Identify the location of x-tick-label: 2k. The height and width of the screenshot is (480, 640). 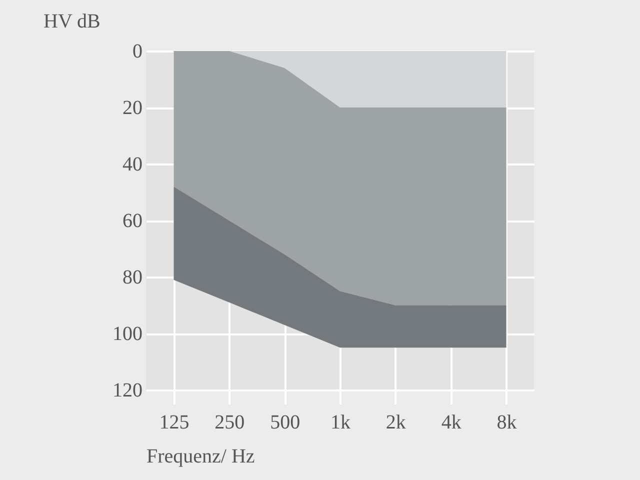
(396, 423).